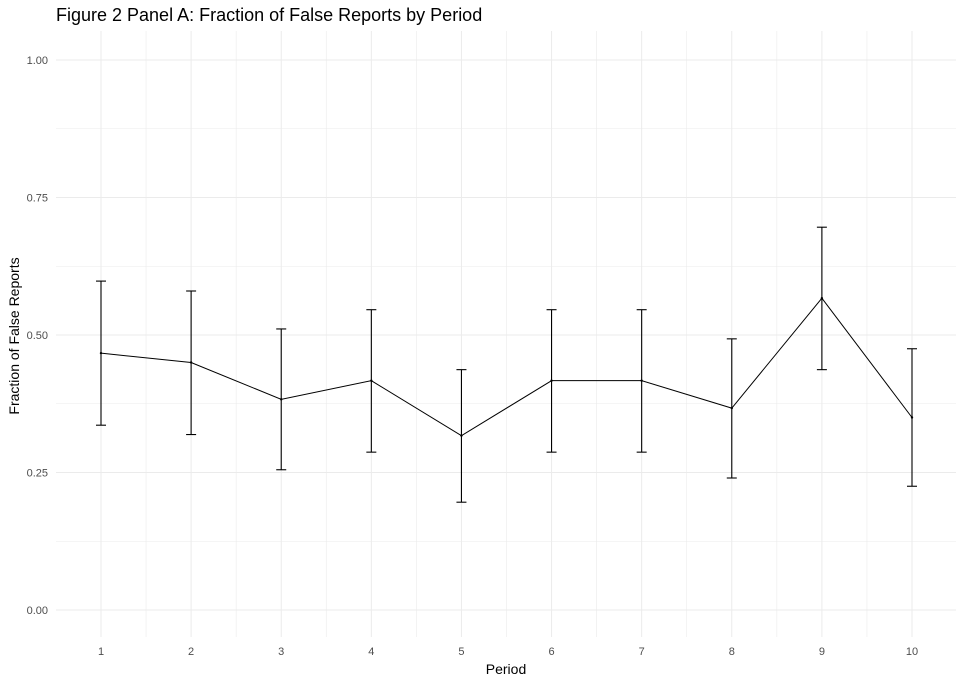  Describe the element at coordinates (37, 61) in the screenshot. I see `y-tick-label: 1.00` at that location.